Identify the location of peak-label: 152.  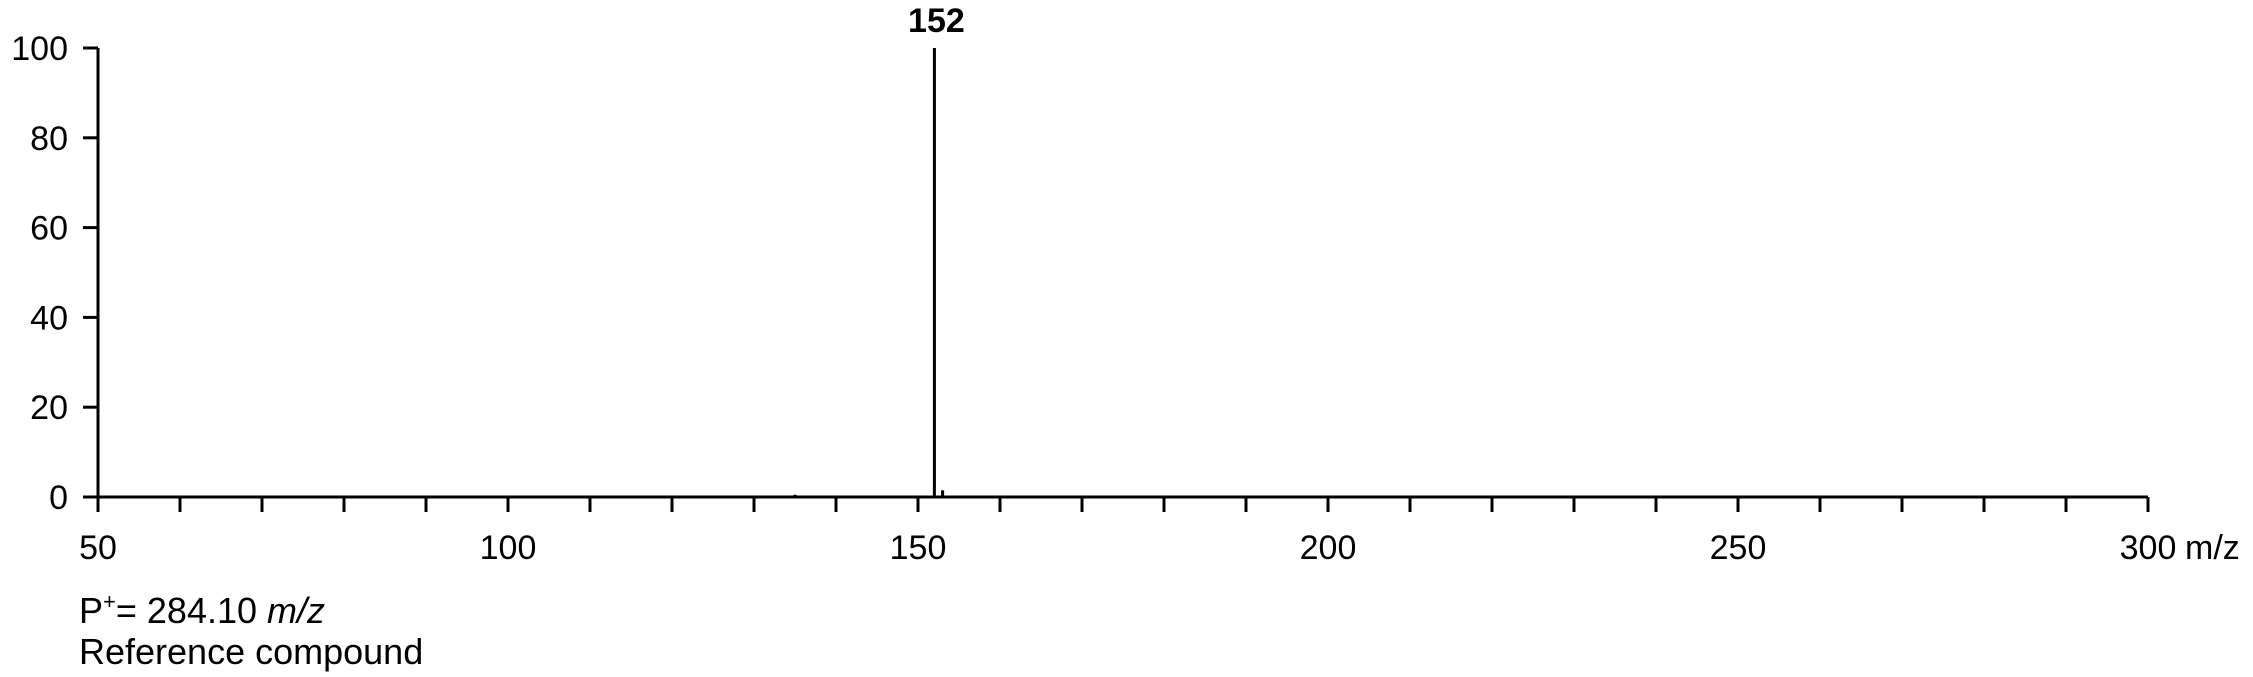
(936, 21).